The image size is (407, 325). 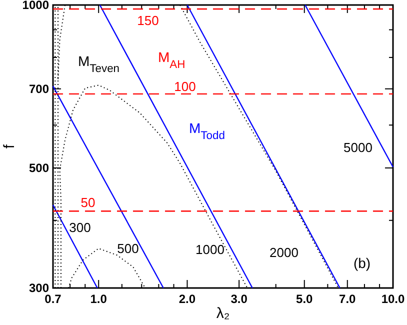 I want to click on y-axis-title: f, so click(x=9, y=146).